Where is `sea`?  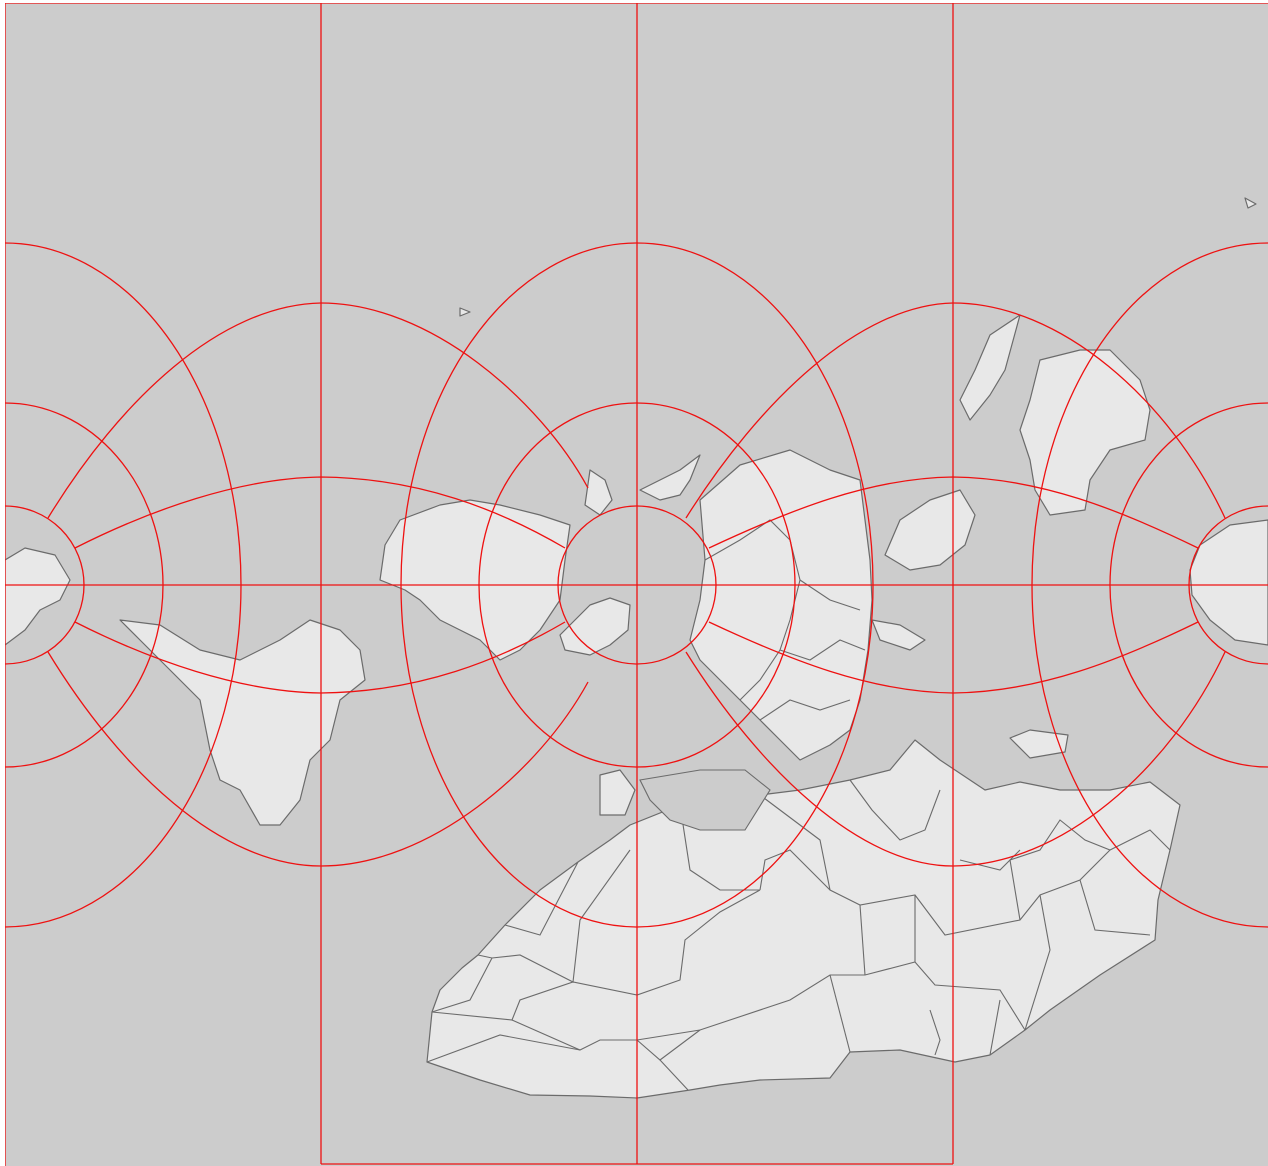 sea is located at coordinates (705, 800).